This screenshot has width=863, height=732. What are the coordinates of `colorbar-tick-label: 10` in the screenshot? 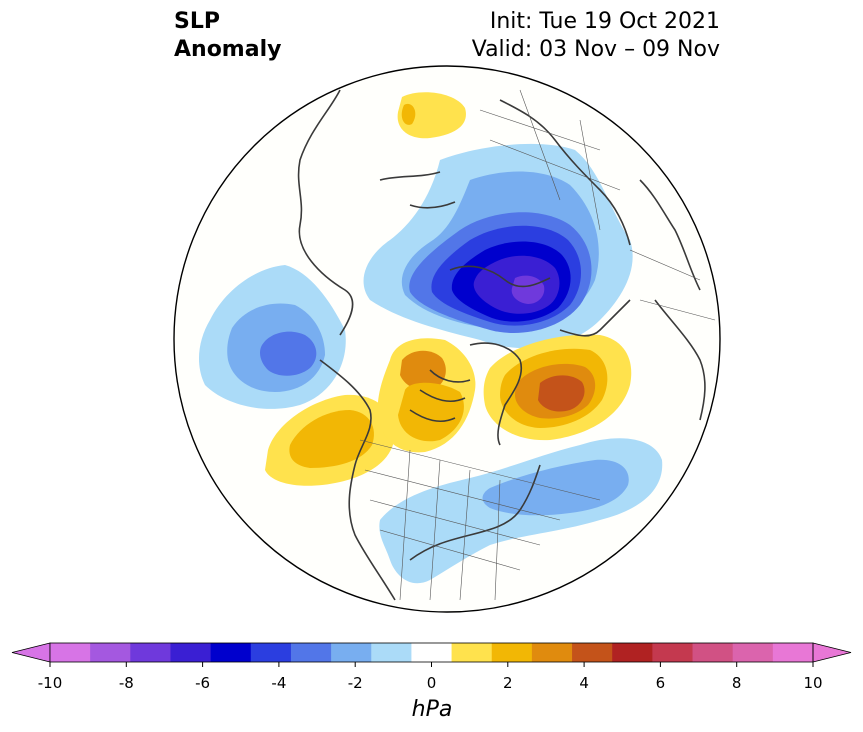 It's located at (812, 683).